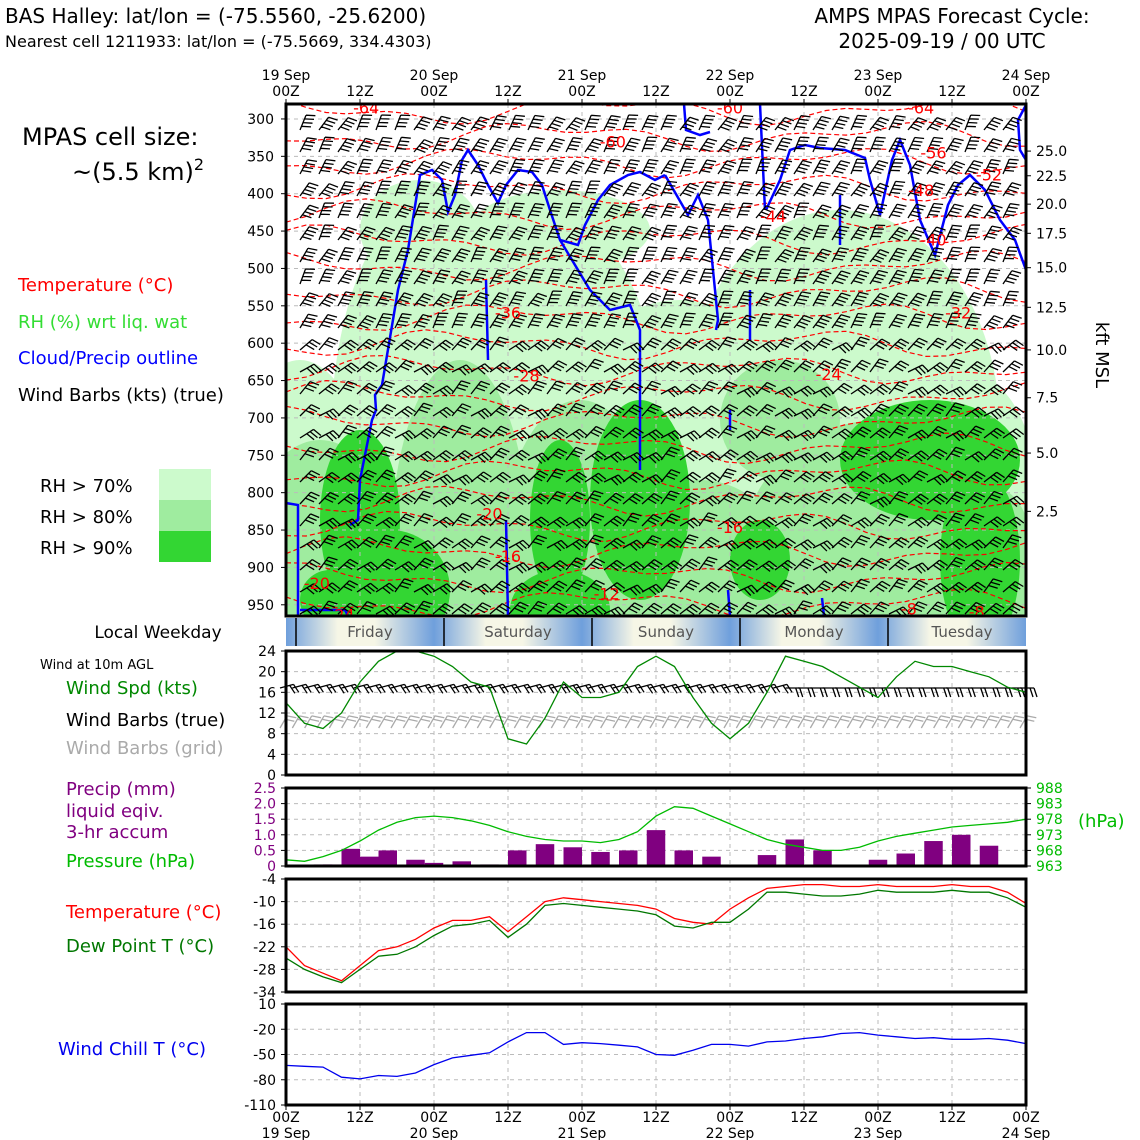 Image resolution: width=1140 pixels, height=1140 pixels. I want to click on value-tick-label: 24, so click(267, 652).